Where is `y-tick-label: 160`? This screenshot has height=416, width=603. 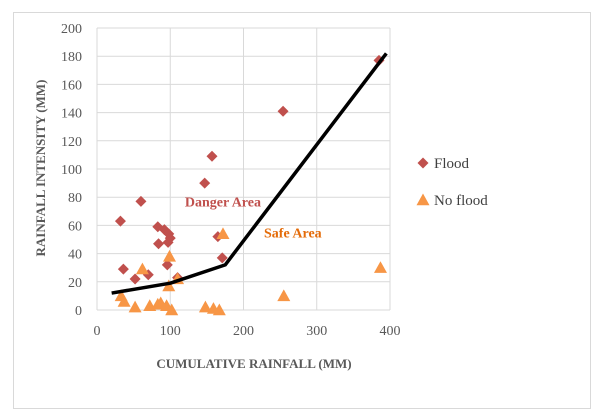
y-tick-label: 160 is located at coordinates (71, 85).